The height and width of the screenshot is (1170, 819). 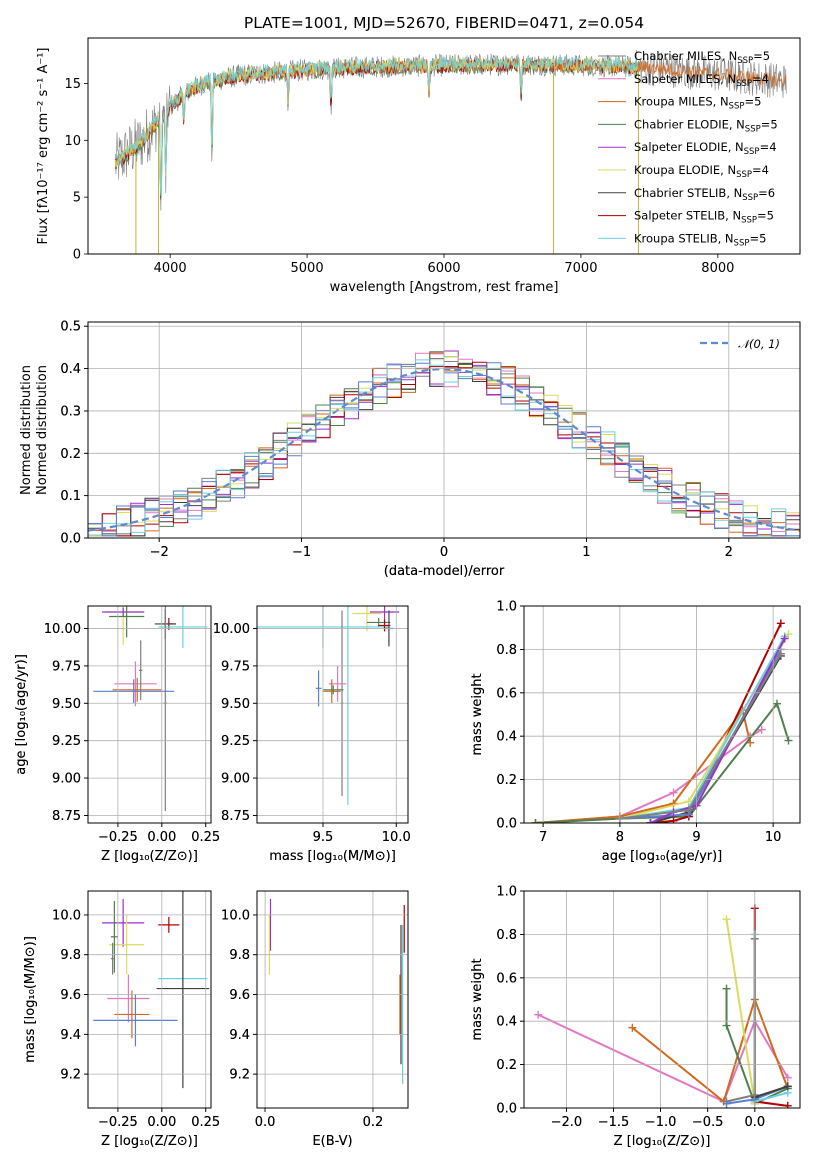 What do you see at coordinates (543, 837) in the screenshot?
I see `x-tick-label: 7` at bounding box center [543, 837].